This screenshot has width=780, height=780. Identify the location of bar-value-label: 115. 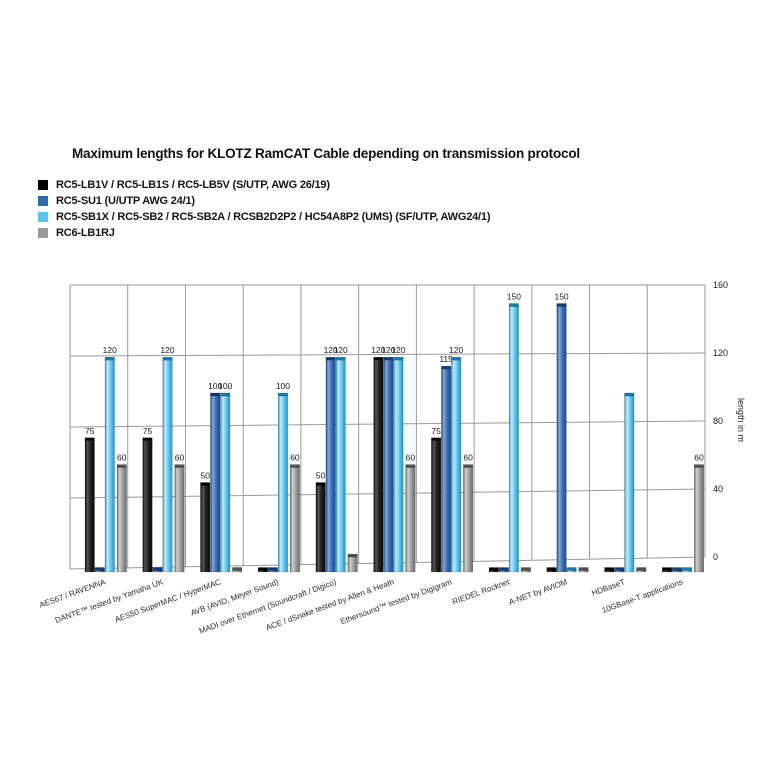
(446, 359).